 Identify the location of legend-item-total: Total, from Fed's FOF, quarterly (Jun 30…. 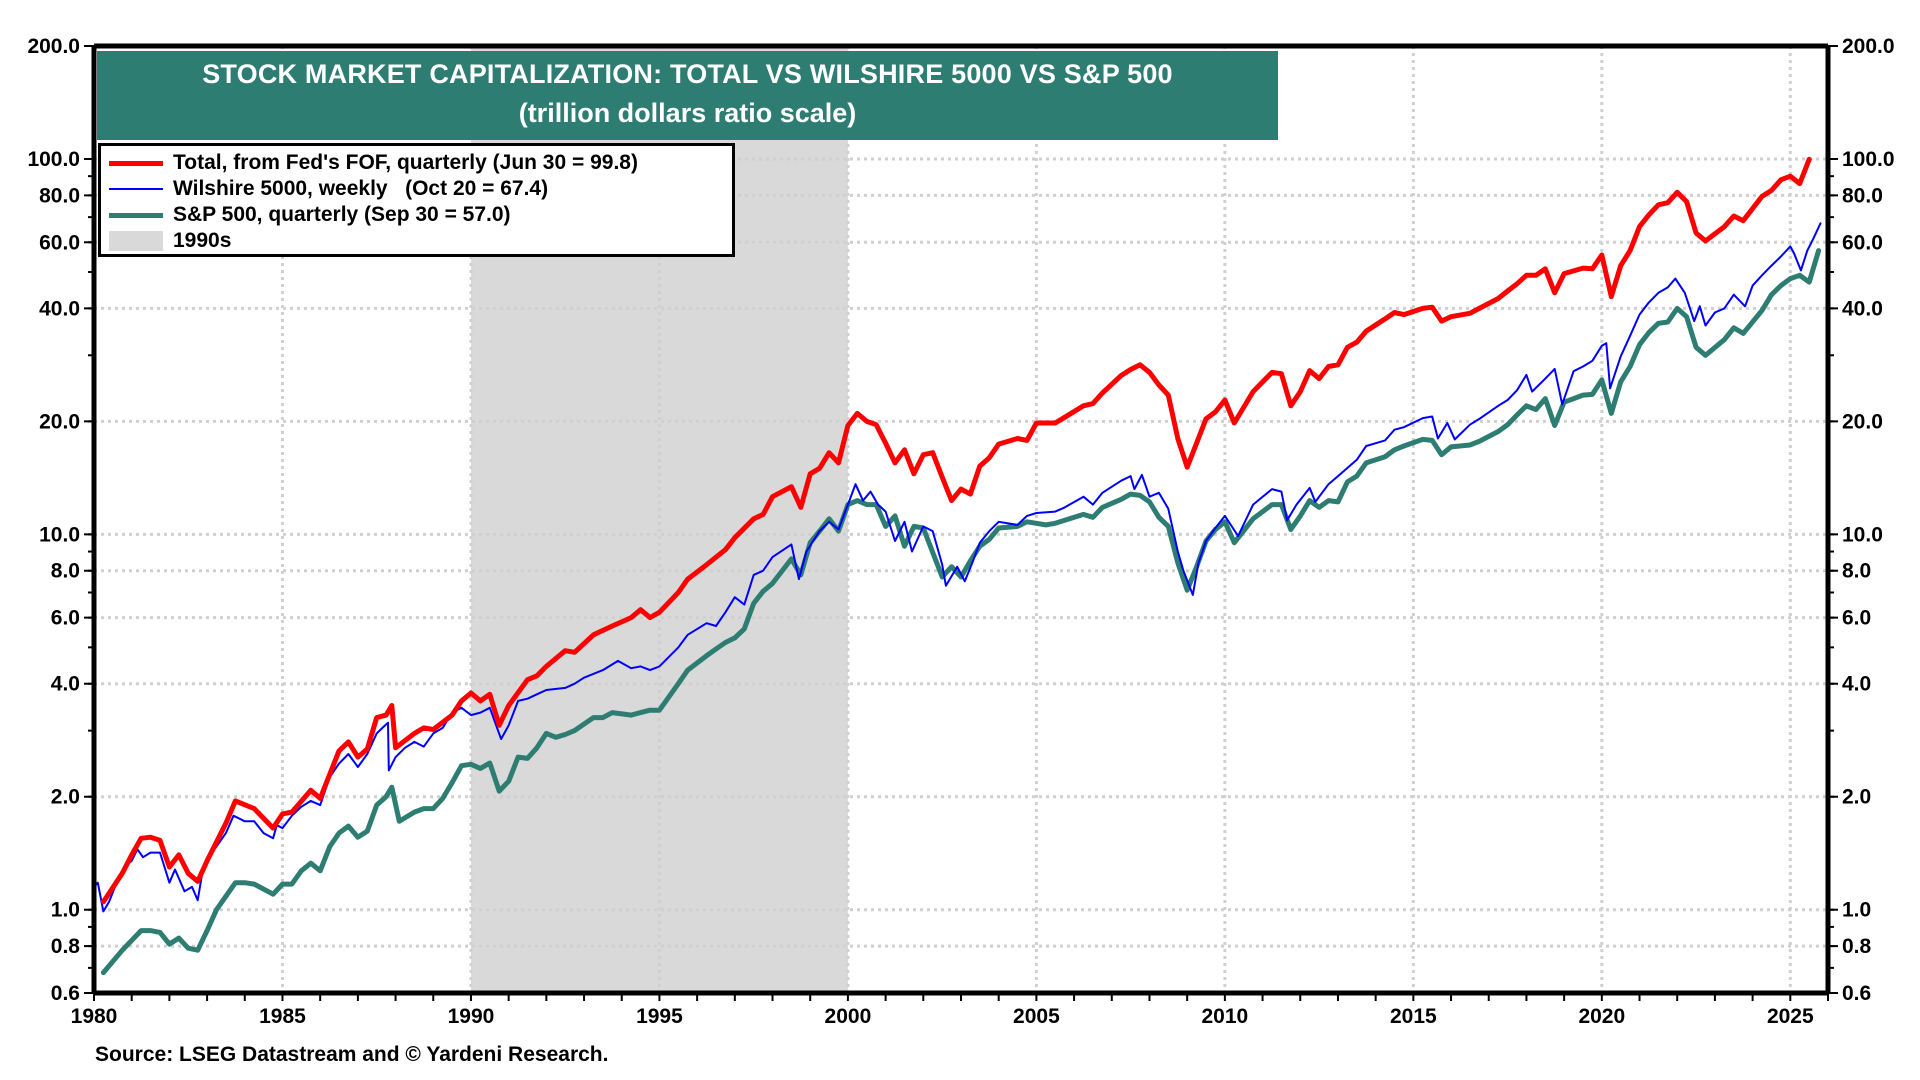
(373, 163).